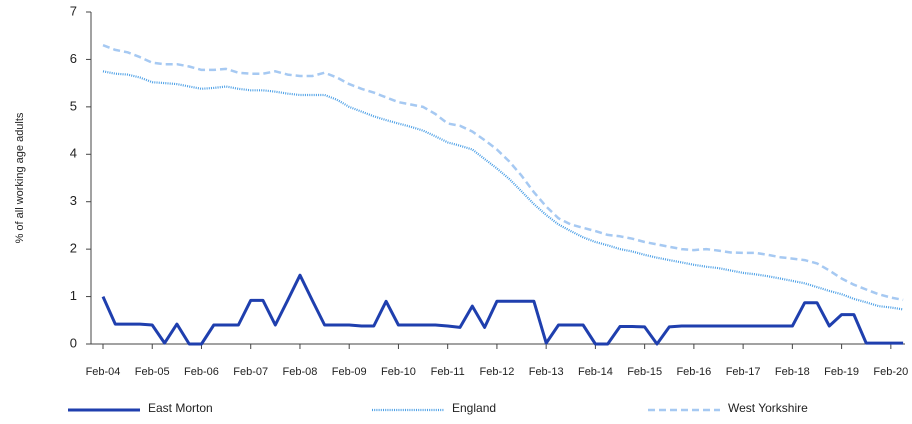 The image size is (912, 424). Describe the element at coordinates (180, 408) in the screenshot. I see `legend-label: East Morton` at that location.